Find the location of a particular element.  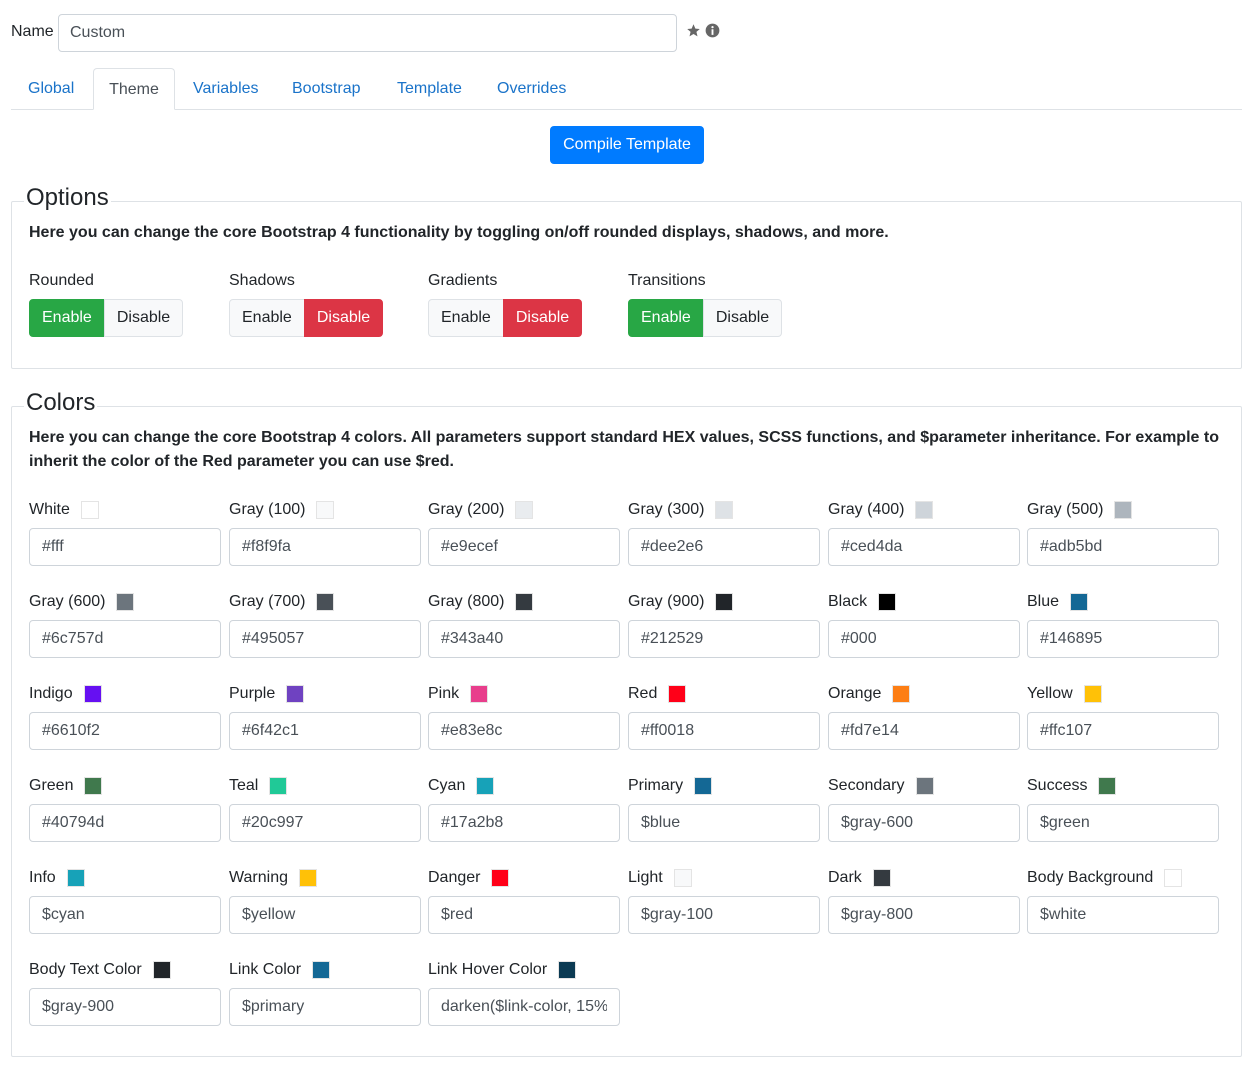

rounded-disable-button: Disable is located at coordinates (143, 318).